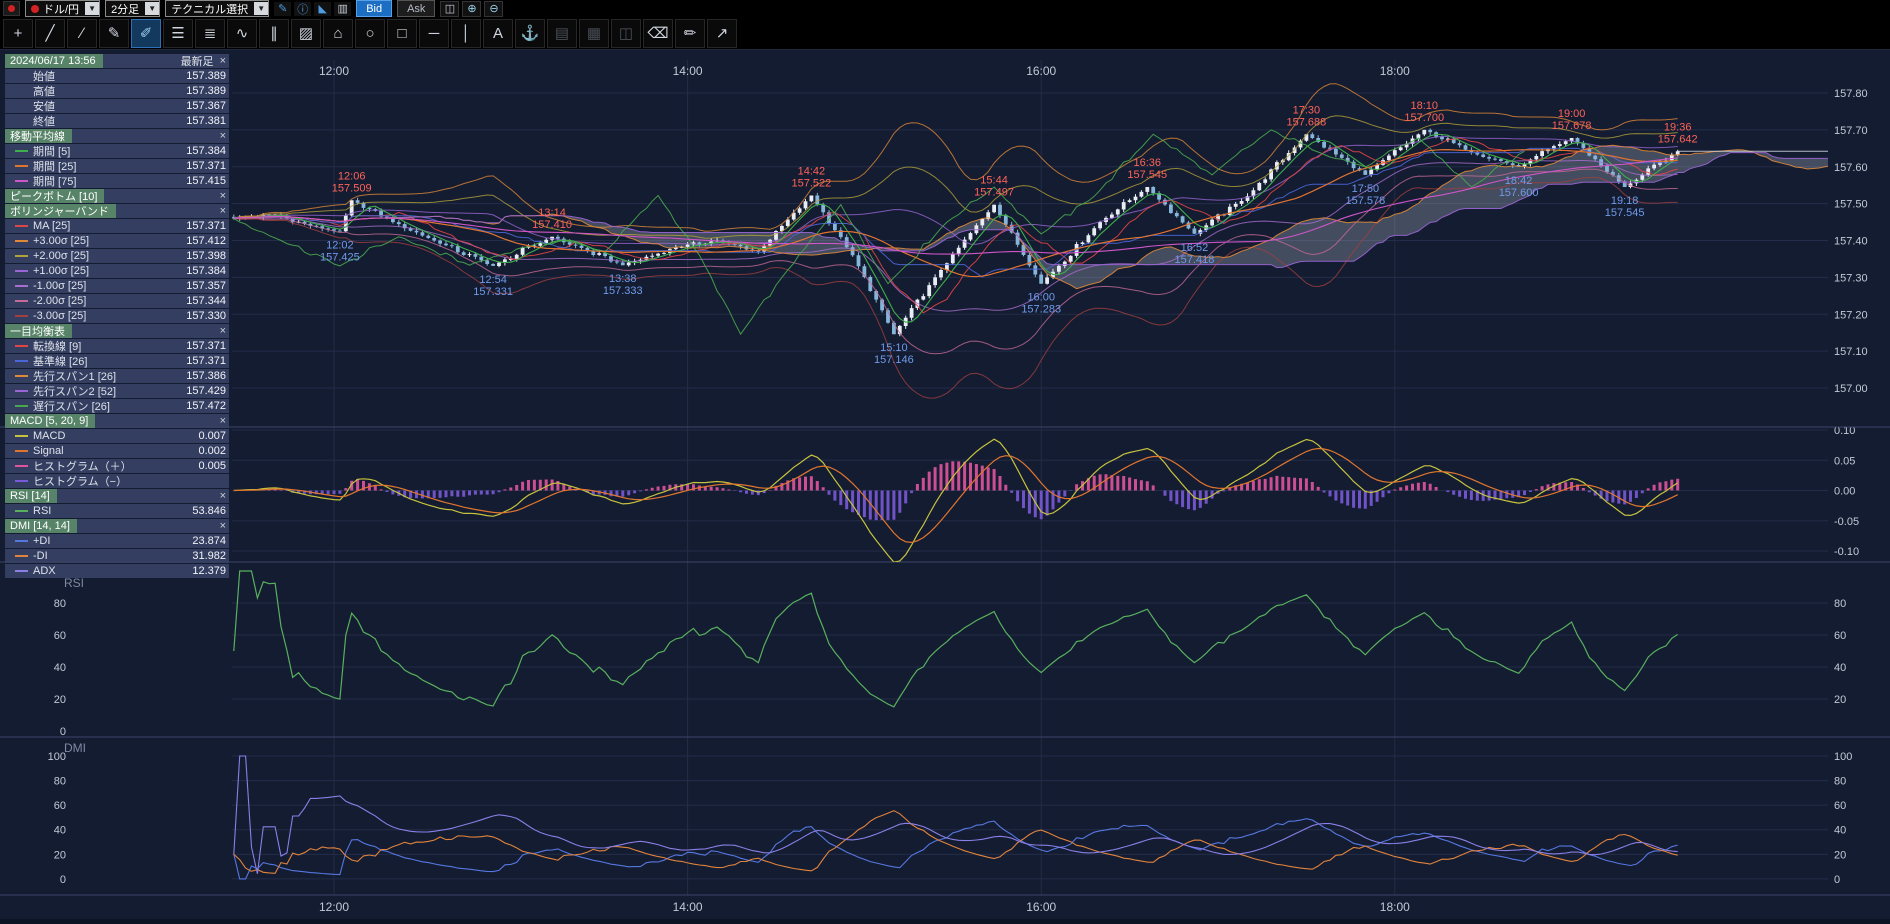  What do you see at coordinates (1572, 114) in the screenshot?
I see `svg-text: 19:00` at bounding box center [1572, 114].